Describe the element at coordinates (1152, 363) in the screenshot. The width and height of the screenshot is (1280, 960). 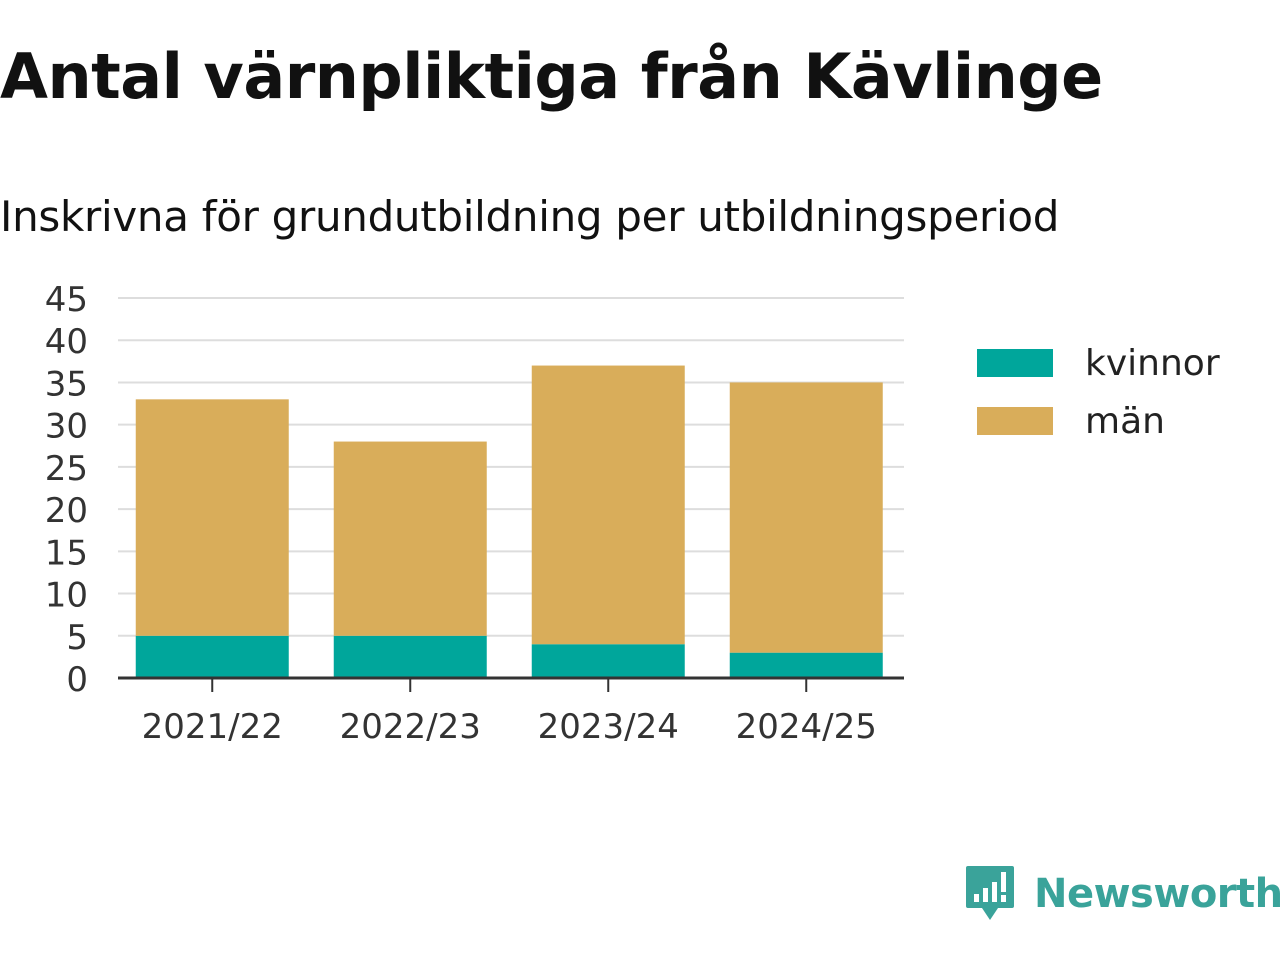
I see `legend-label: kvinnor` at that location.